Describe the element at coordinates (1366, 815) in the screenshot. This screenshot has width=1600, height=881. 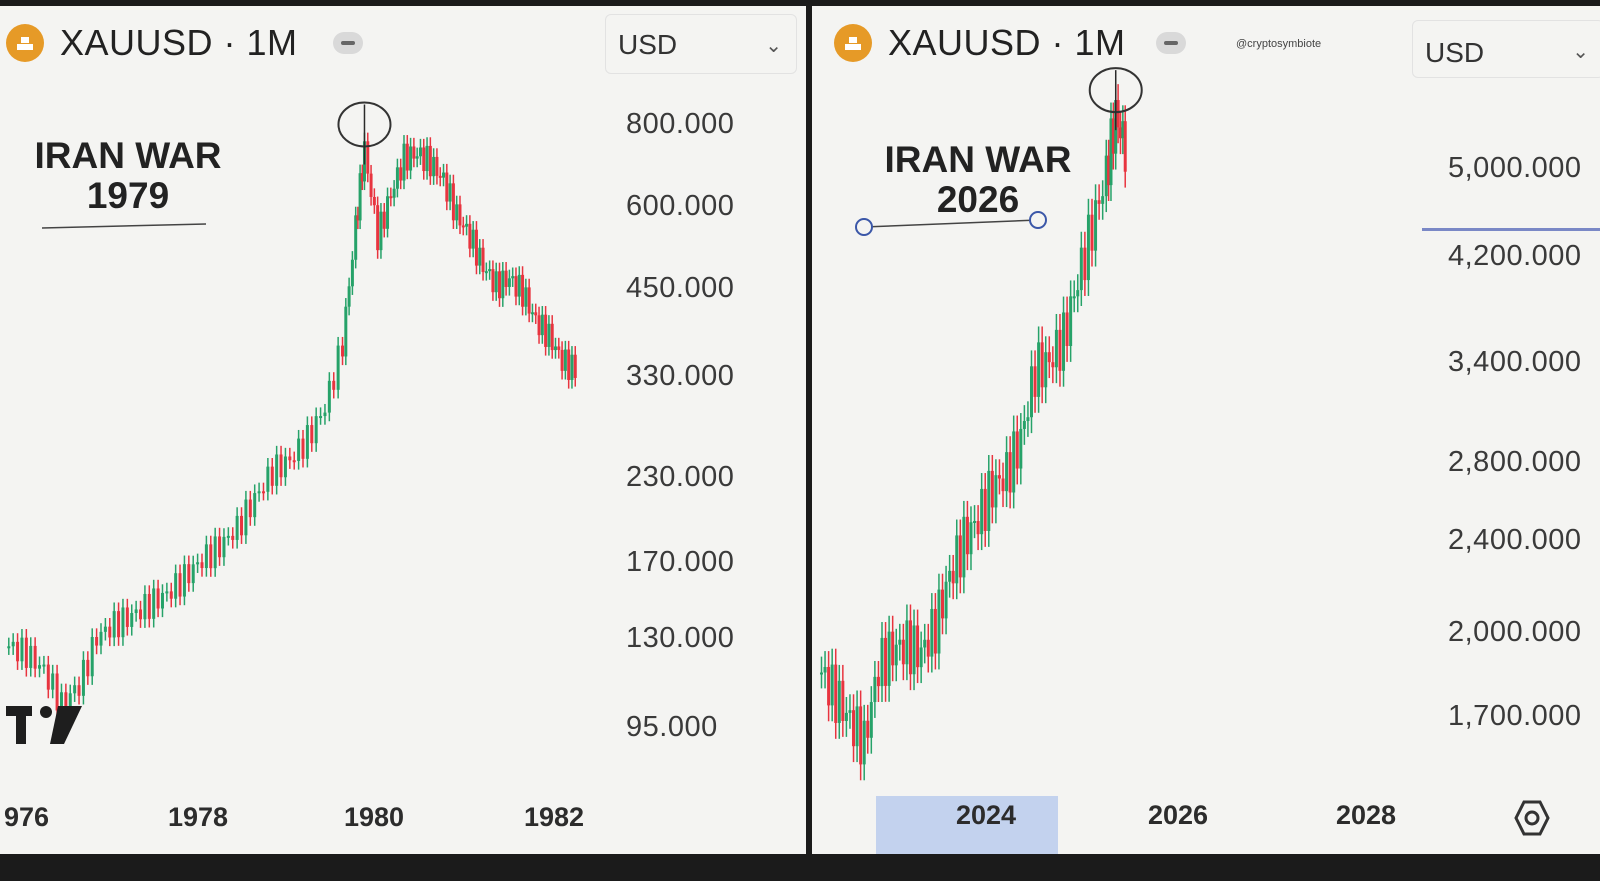
I see `year-label: 2028` at that location.